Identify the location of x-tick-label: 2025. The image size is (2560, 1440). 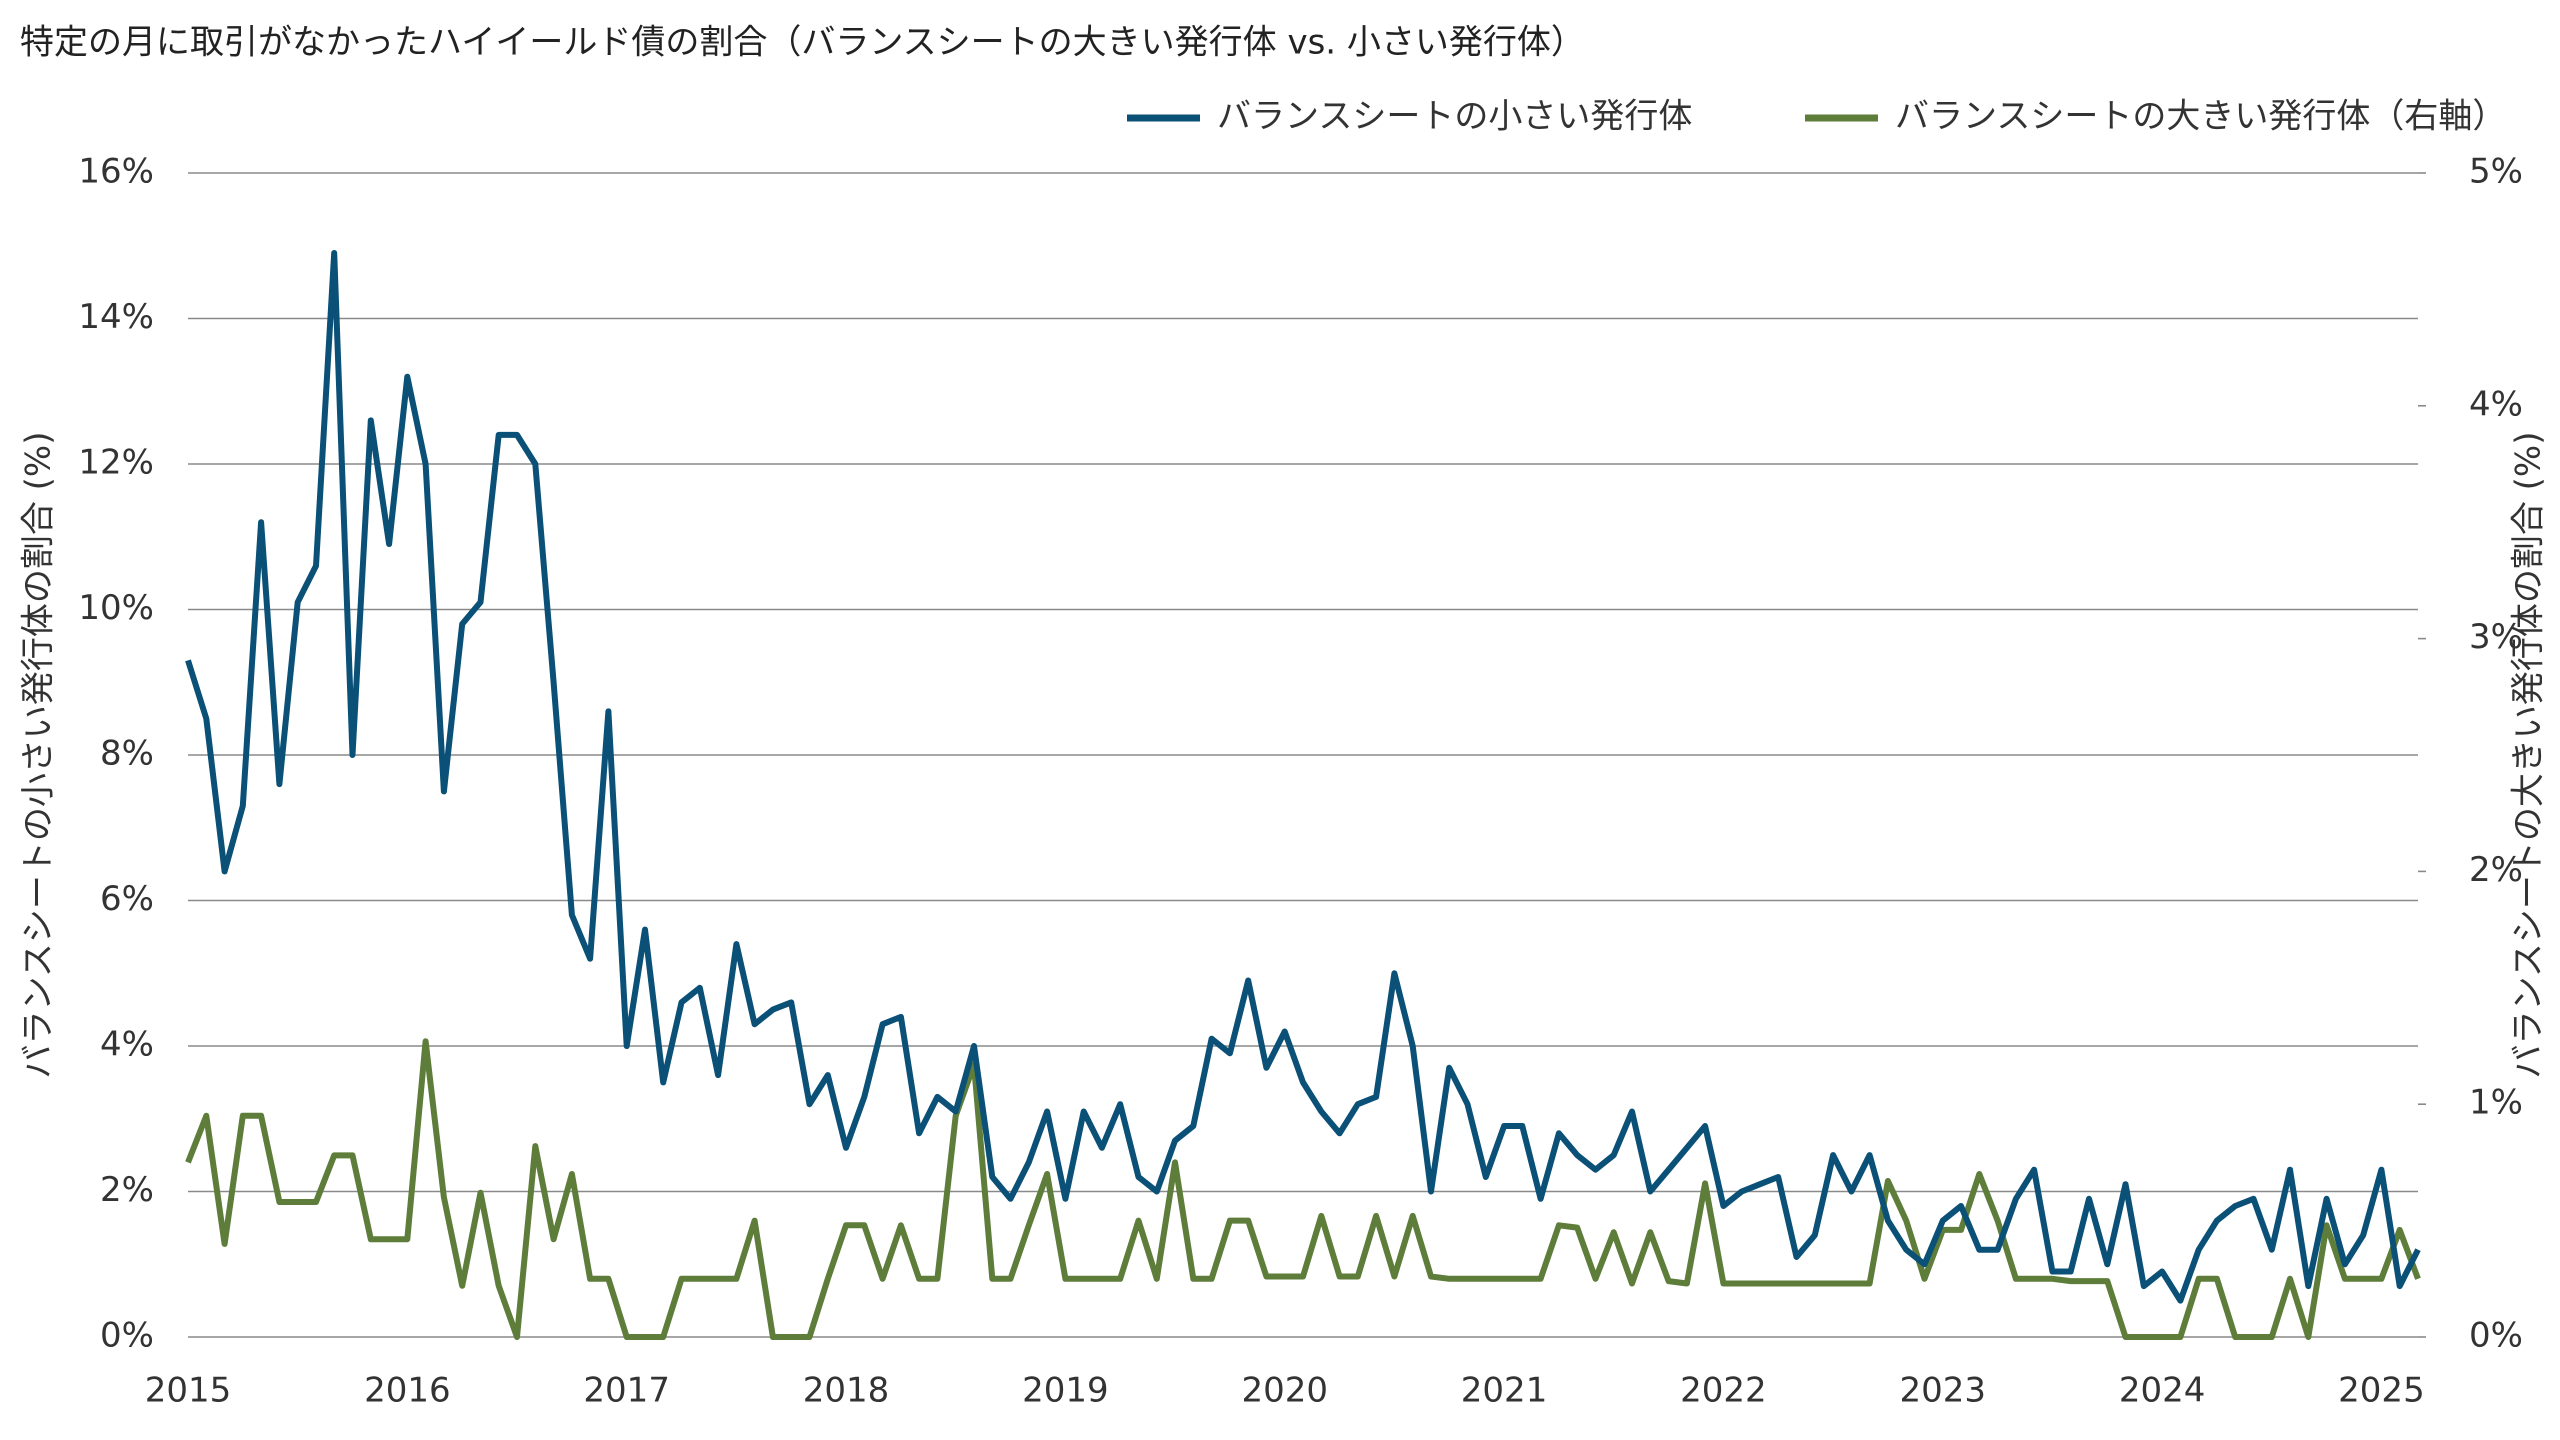
(2381, 1391).